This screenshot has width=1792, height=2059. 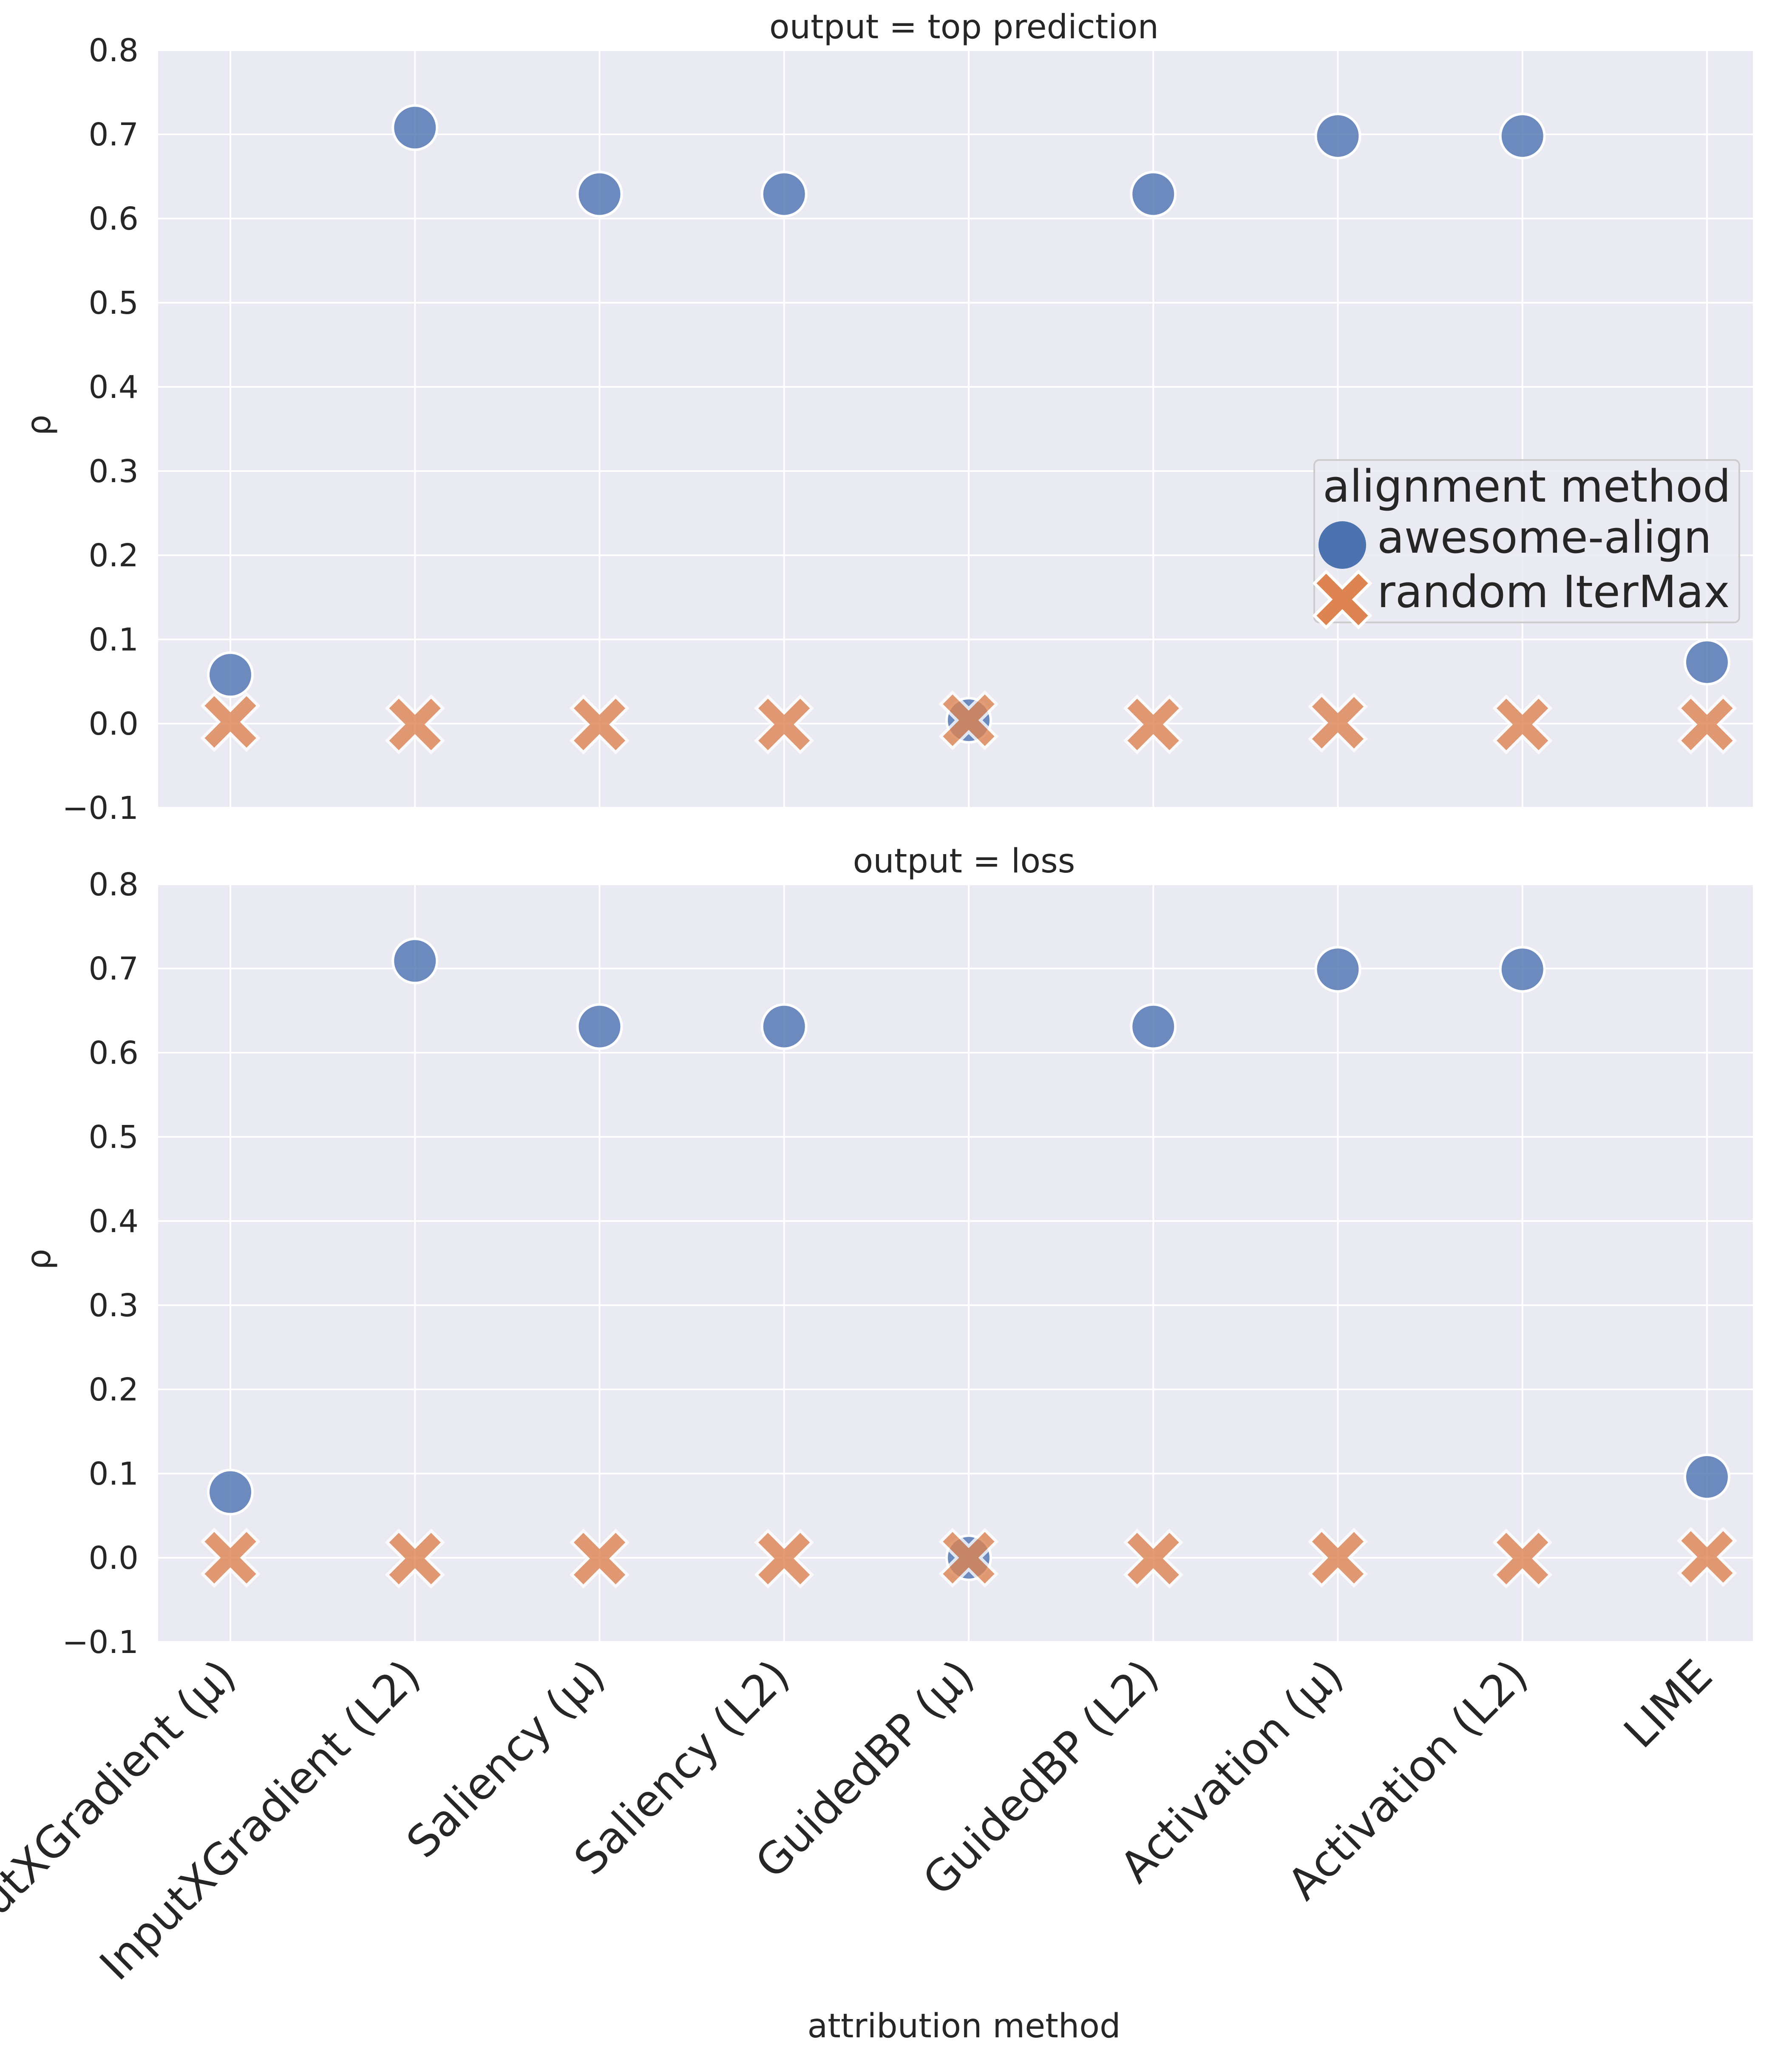 I want to click on legend-frame, so click(x=1527, y=541).